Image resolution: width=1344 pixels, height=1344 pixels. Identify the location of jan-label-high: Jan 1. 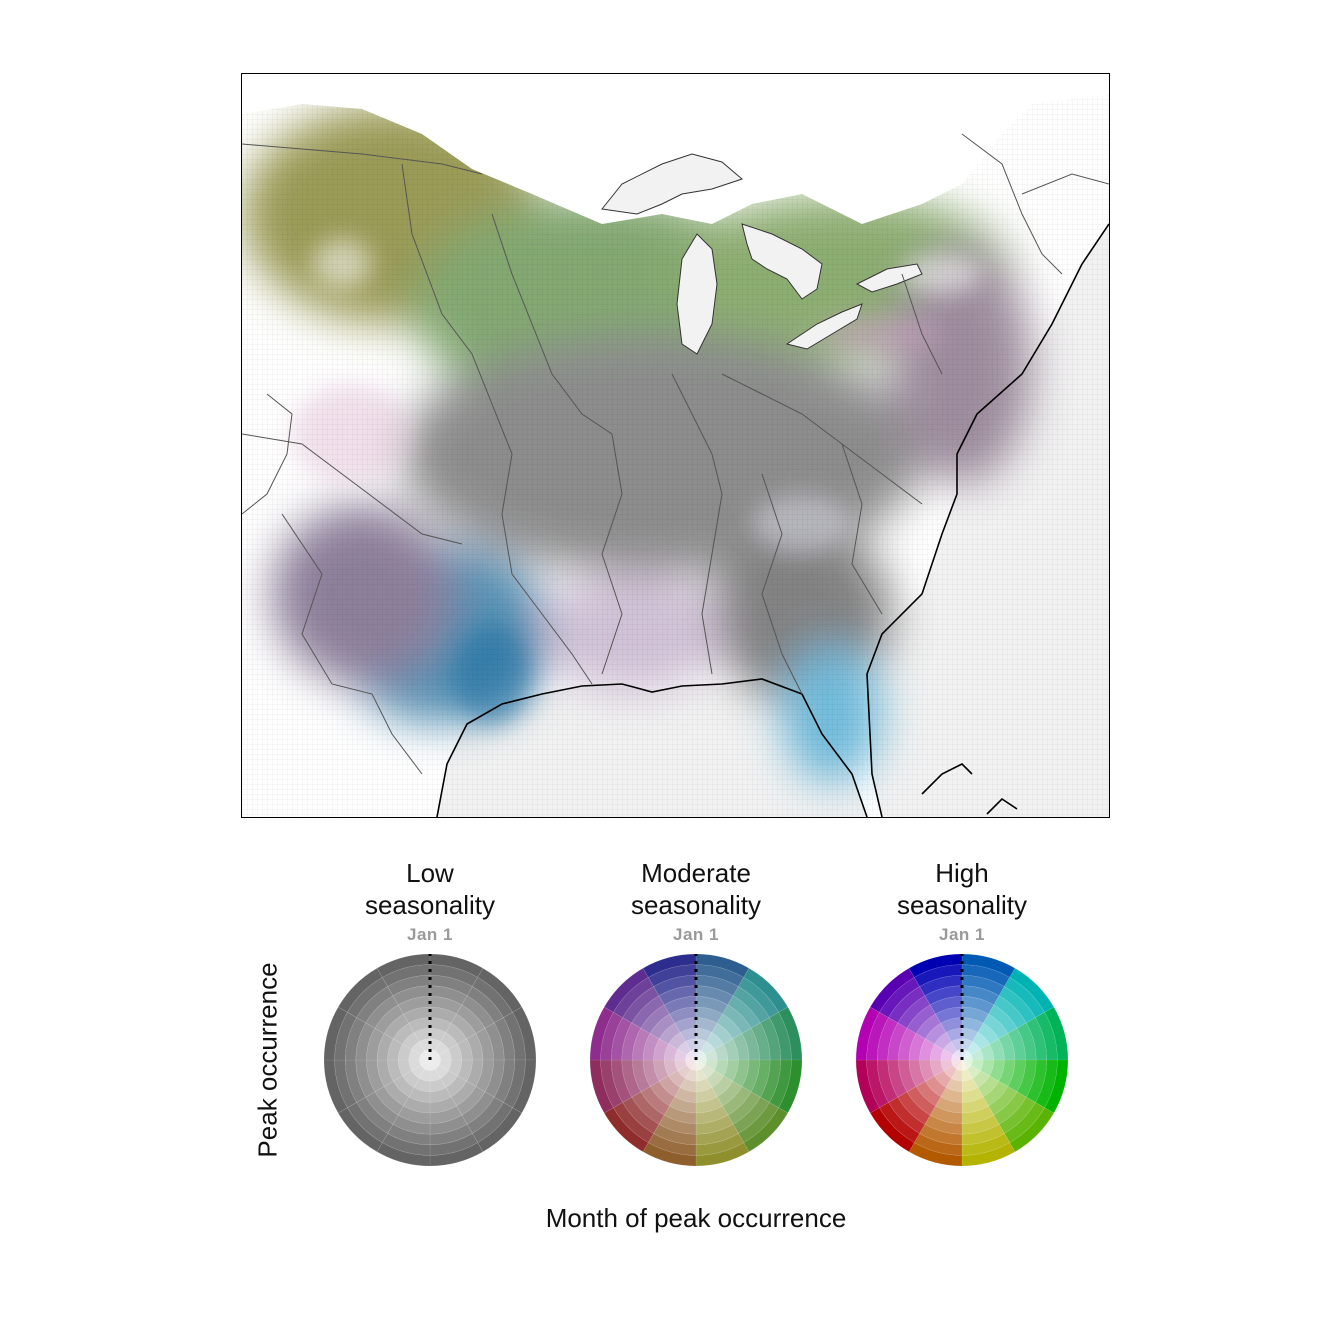
(962, 934).